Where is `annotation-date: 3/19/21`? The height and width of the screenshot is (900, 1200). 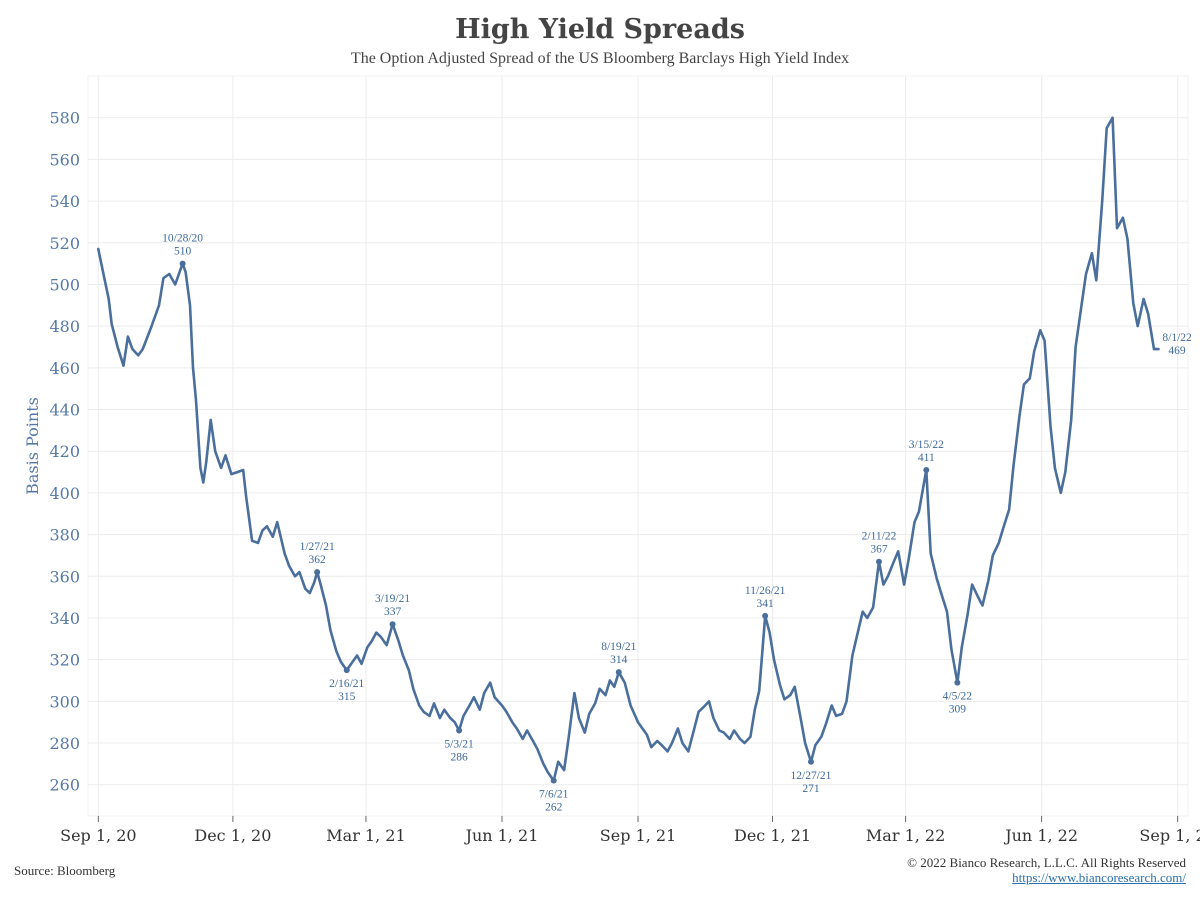
annotation-date: 3/19/21 is located at coordinates (392, 599).